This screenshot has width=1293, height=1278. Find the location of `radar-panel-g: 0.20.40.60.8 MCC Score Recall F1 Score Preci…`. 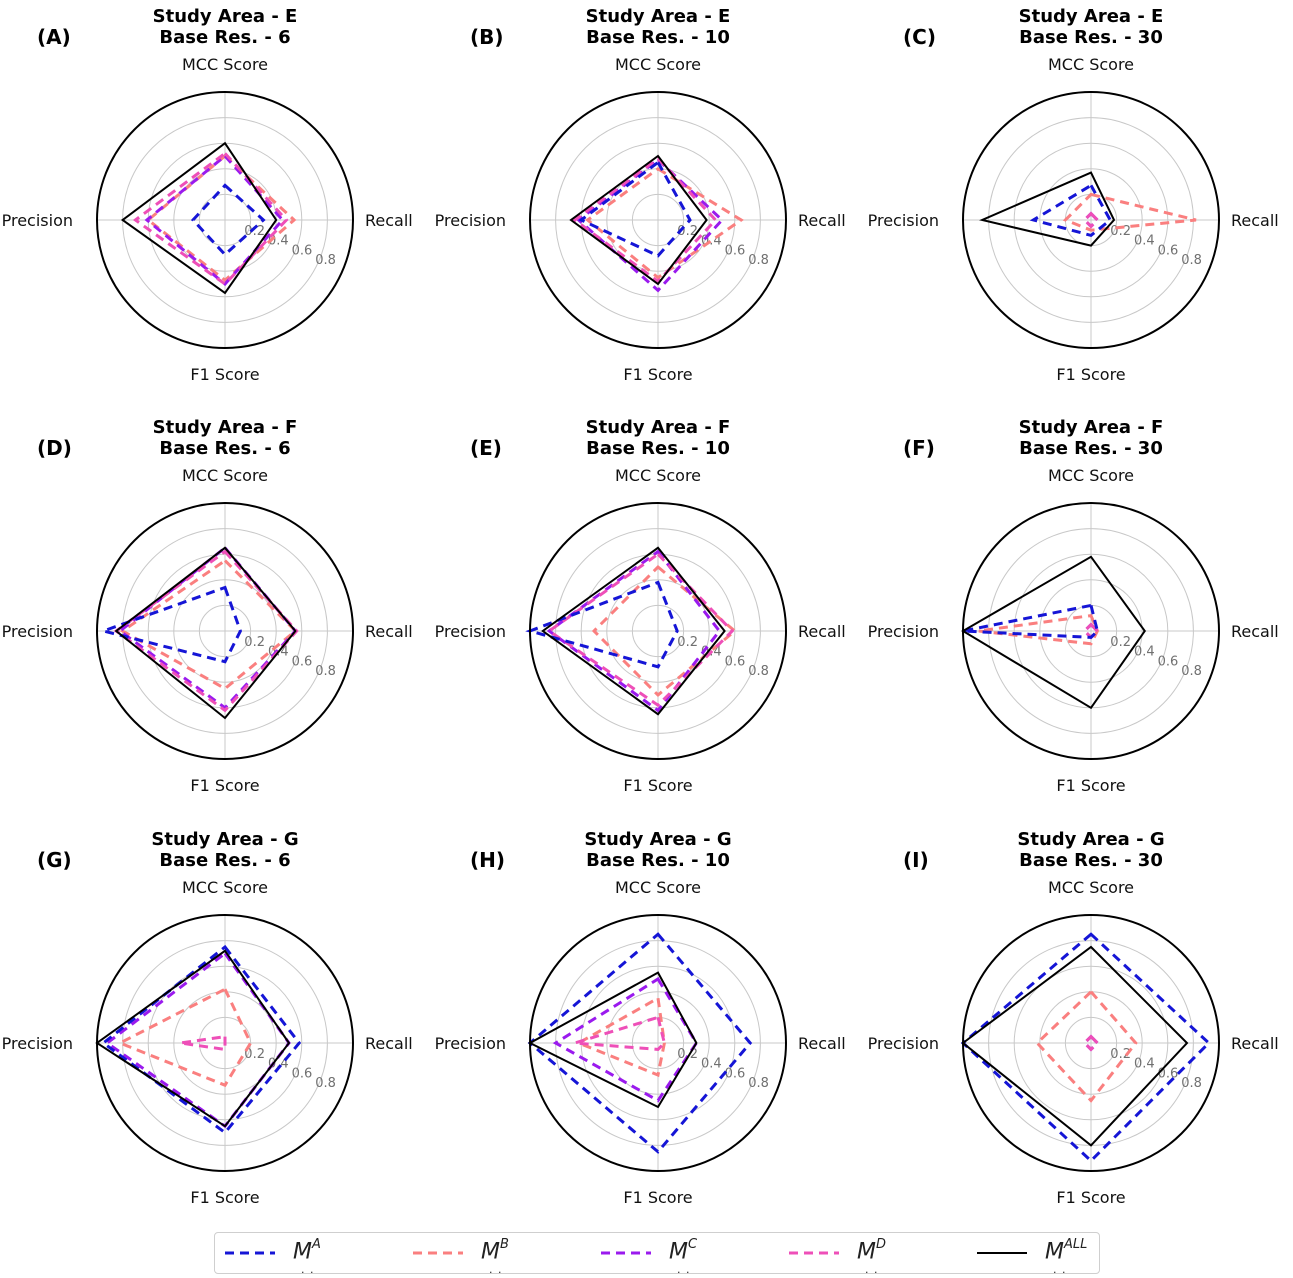

radar-panel-g: 0.20.40.60.8 MCC Score Recall F1 Score Preci… is located at coordinates (207, 1018).